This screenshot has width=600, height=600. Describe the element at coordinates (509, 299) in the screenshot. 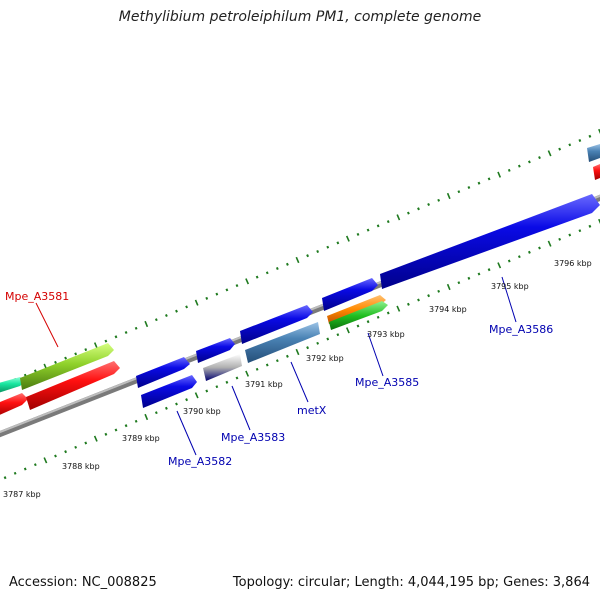

I see `leader-mpe-a3586` at that location.